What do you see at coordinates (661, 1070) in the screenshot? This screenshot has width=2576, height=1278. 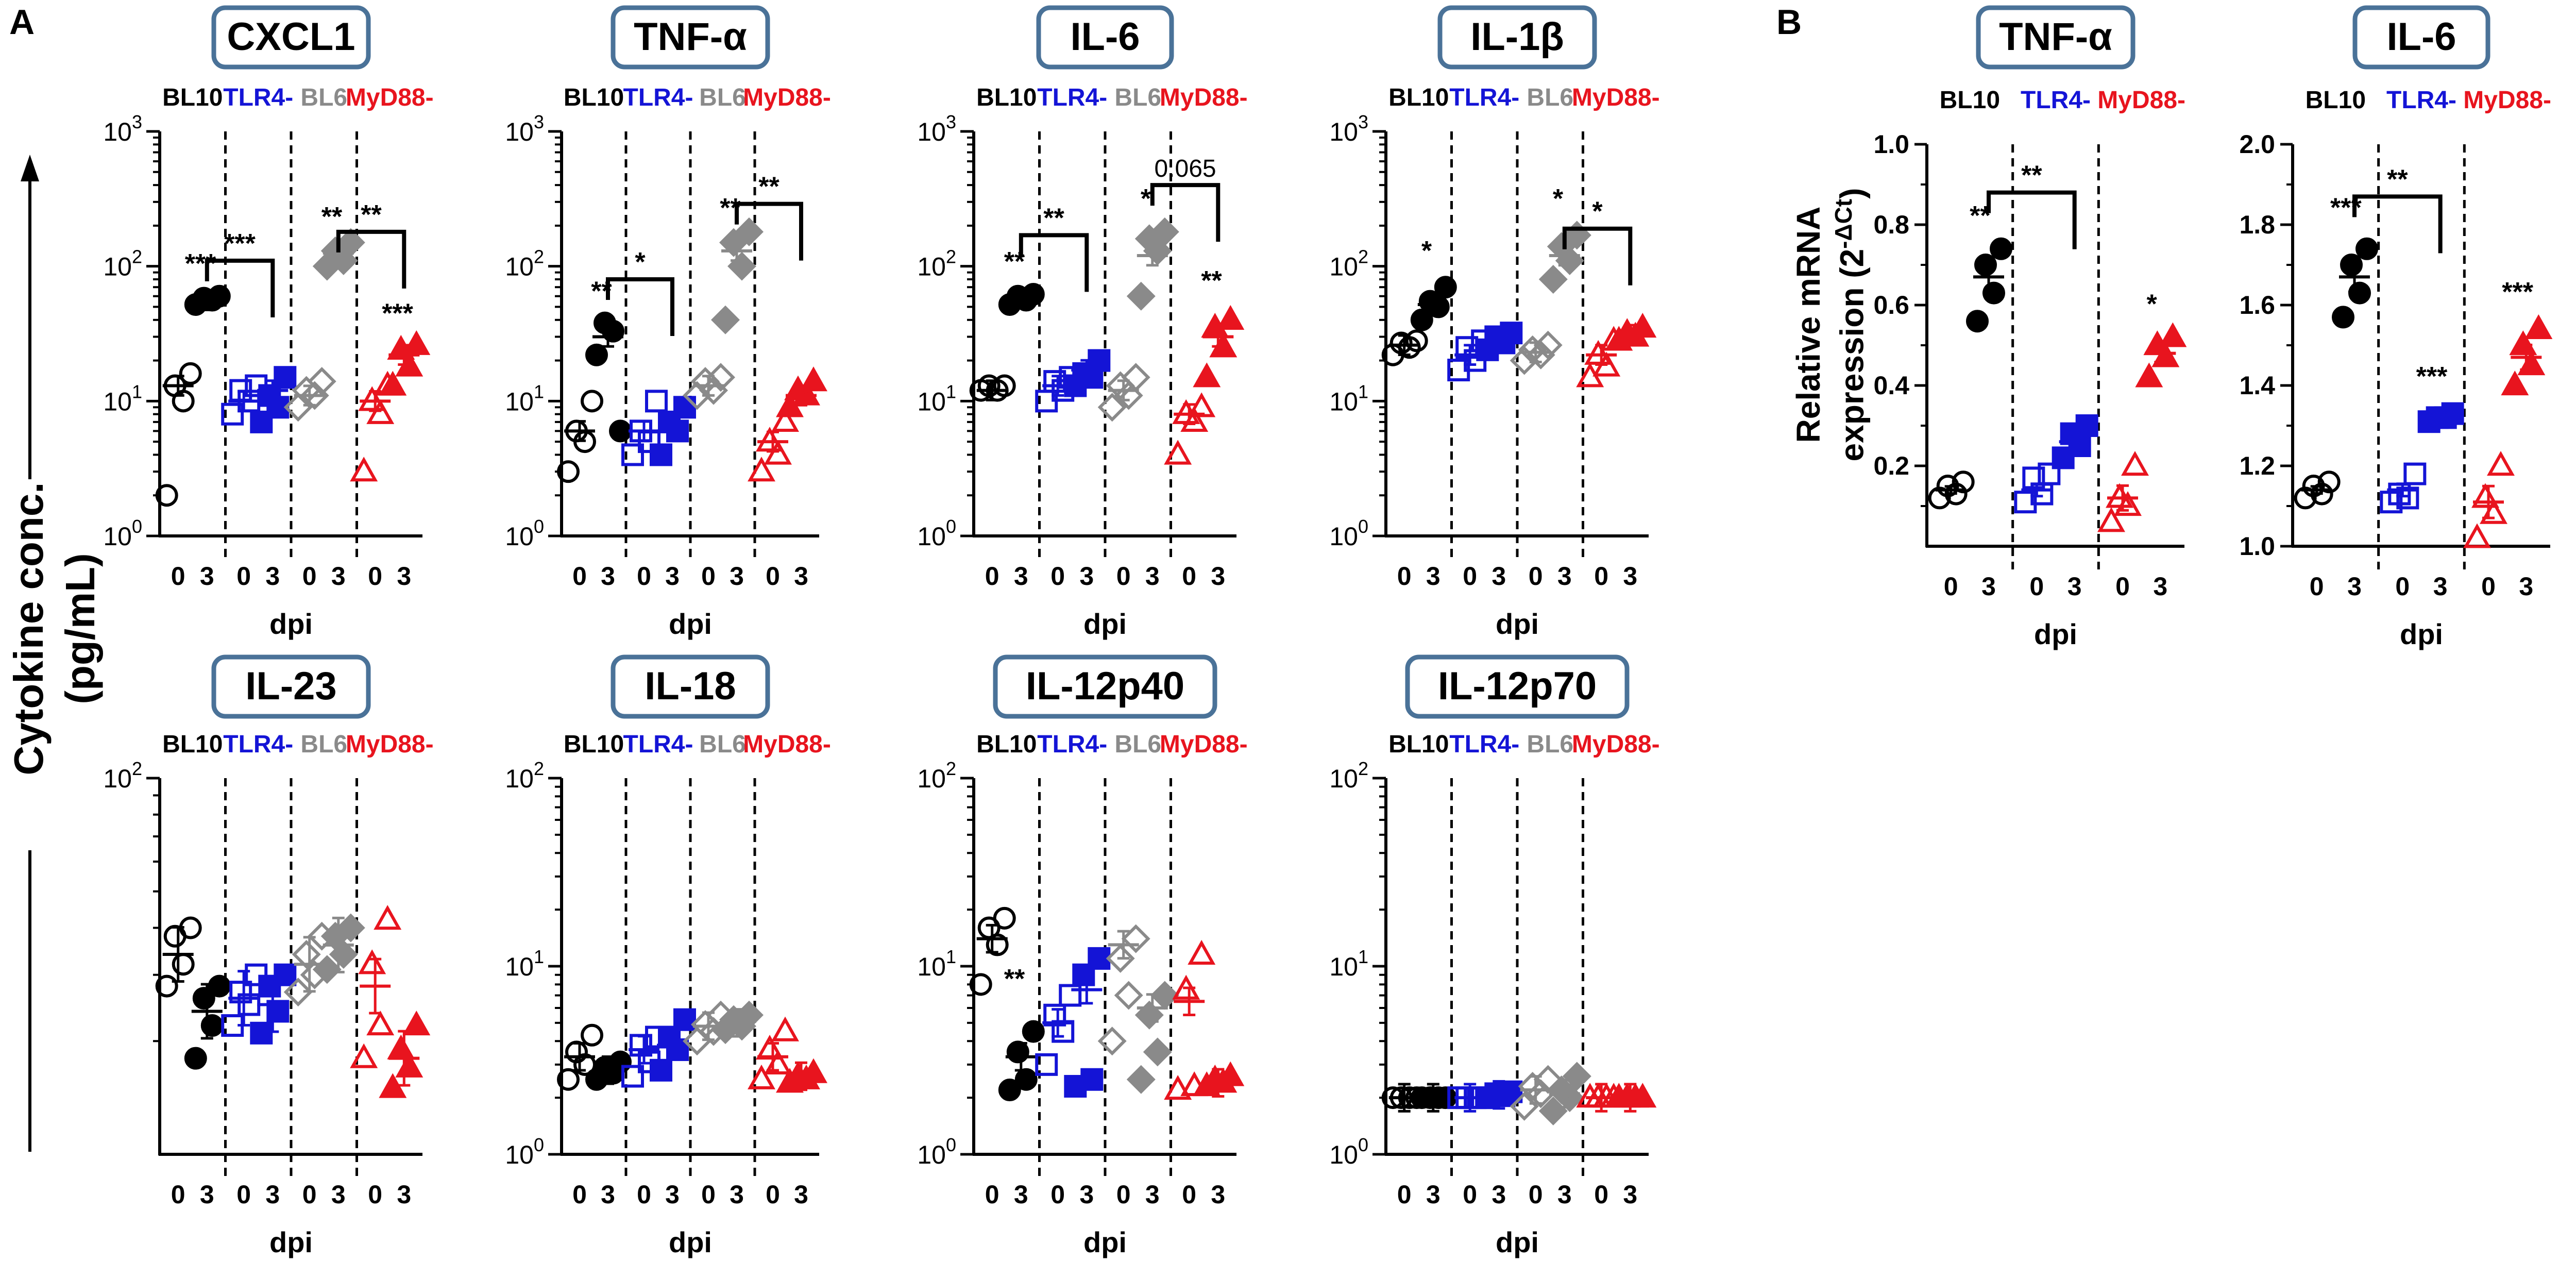 I see `data-point-TLR4-dpi3` at bounding box center [661, 1070].